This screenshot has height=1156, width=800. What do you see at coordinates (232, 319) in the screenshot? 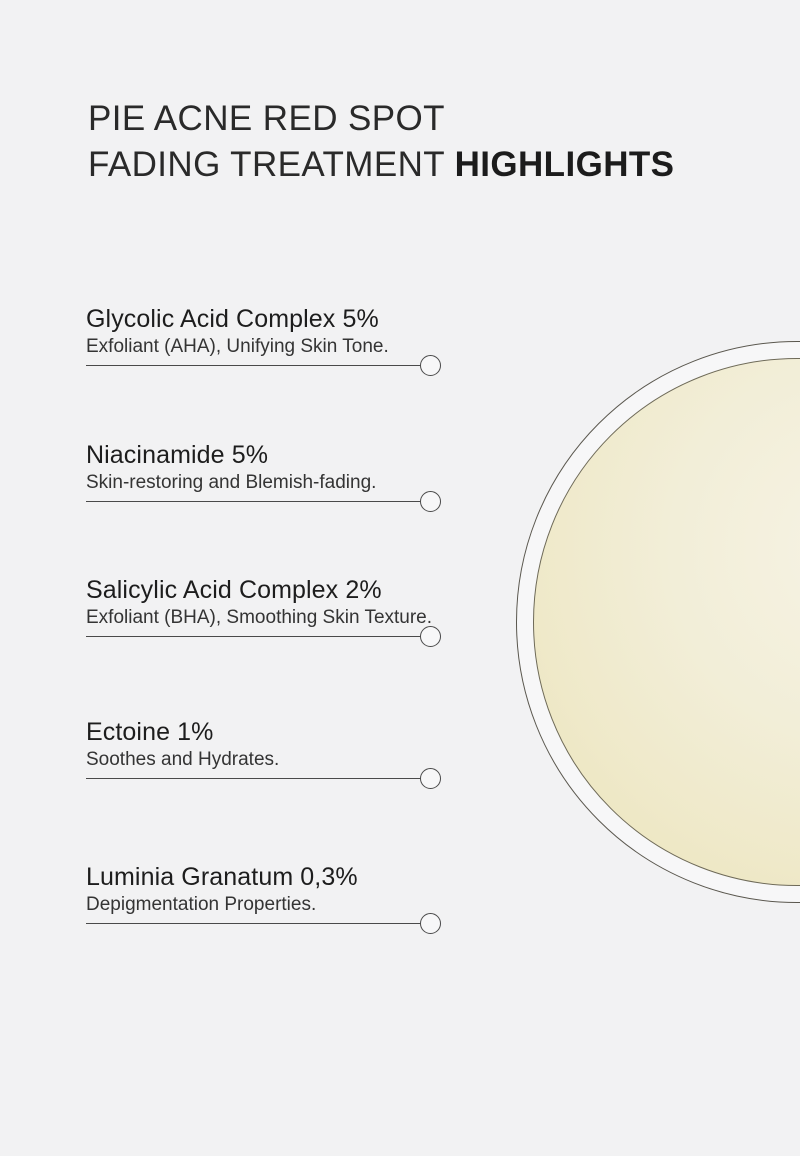
I see `ingredient-name: Glycolic Acid Complex 5%` at bounding box center [232, 319].